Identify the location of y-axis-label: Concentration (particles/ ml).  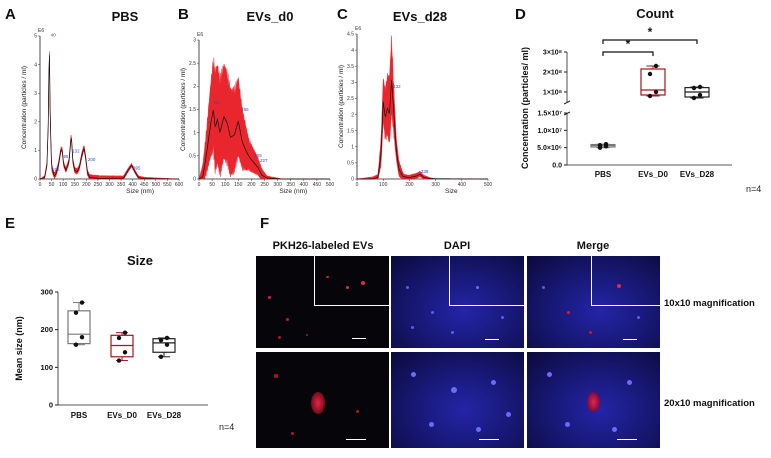
(525, 108).